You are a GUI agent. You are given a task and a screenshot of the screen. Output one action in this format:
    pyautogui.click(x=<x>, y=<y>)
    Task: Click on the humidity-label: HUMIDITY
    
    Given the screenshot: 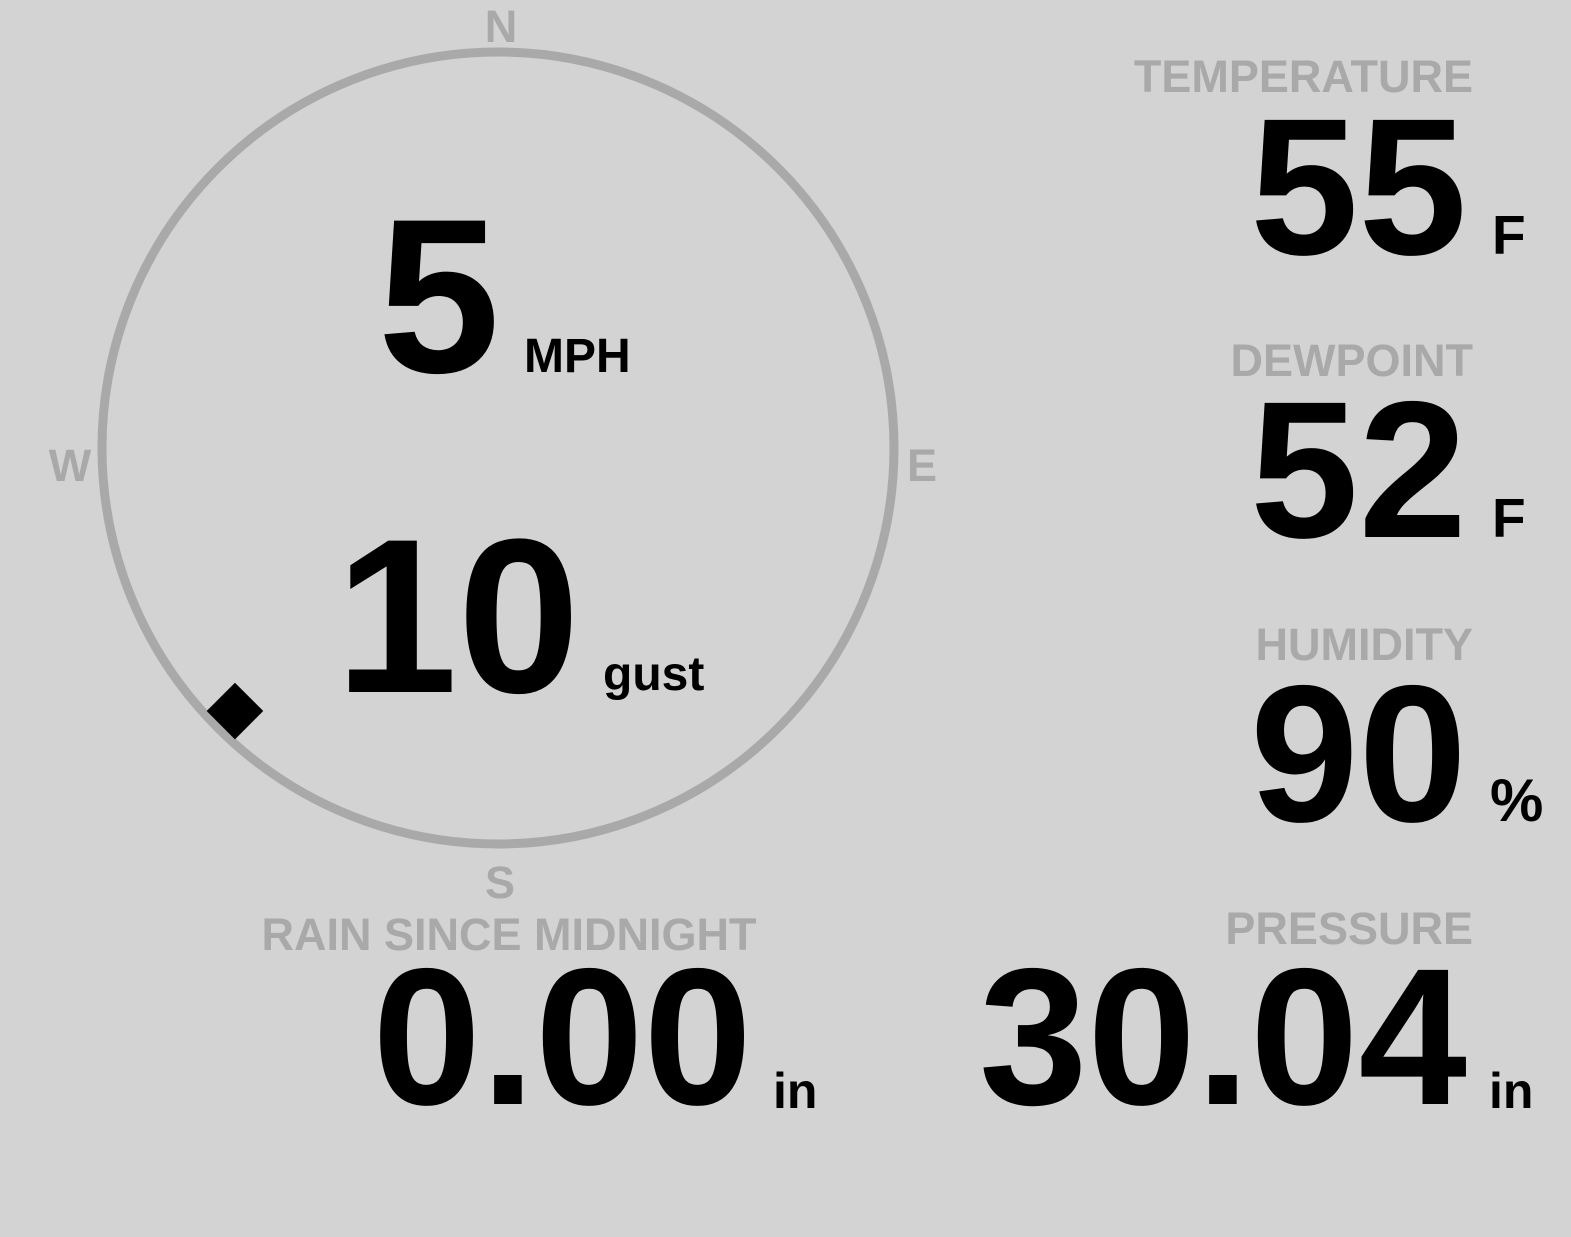 What is the action you would take?
    pyautogui.click(x=1364, y=644)
    